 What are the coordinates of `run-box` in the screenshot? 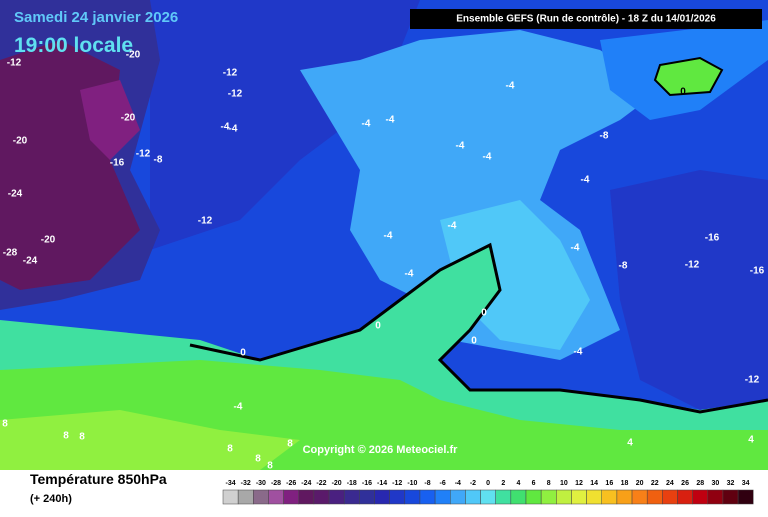 It's located at (586, 19).